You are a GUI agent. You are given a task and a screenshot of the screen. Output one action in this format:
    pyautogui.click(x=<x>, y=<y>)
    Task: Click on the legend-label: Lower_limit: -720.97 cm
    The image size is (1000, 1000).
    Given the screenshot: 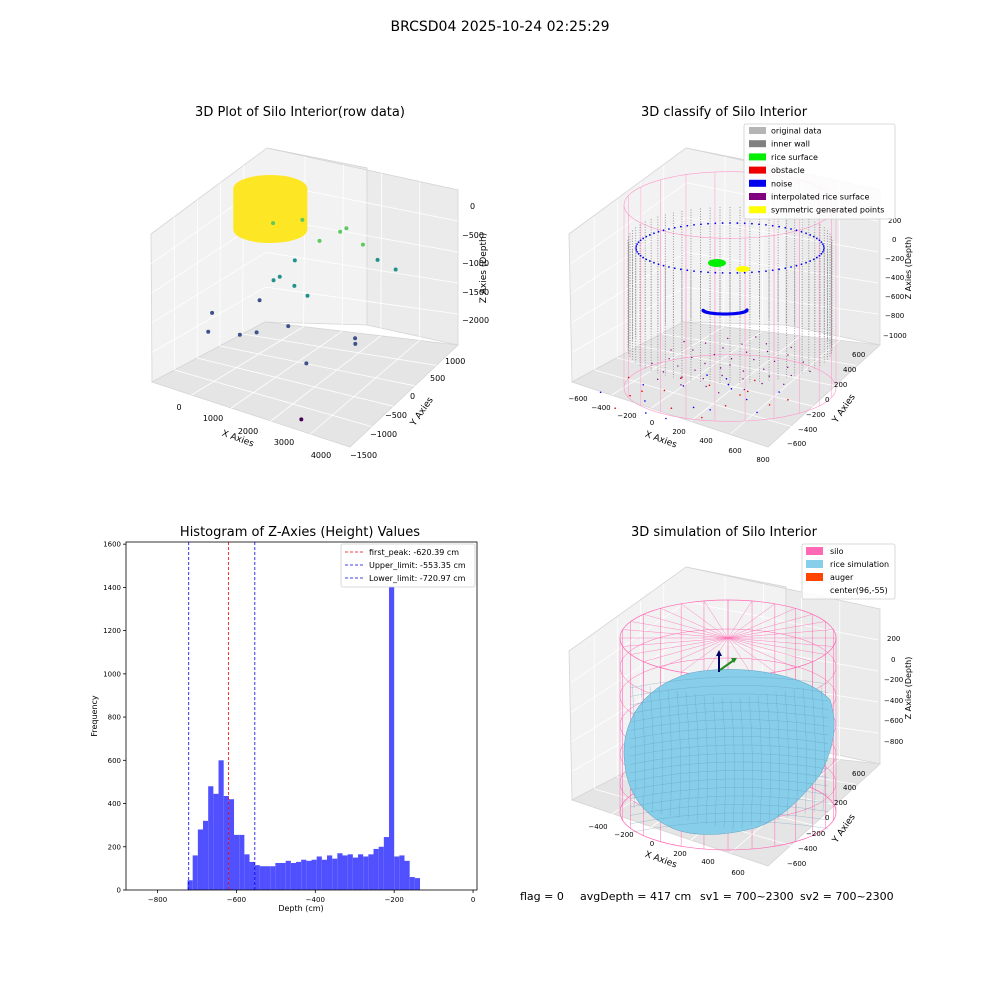 What is the action you would take?
    pyautogui.click(x=417, y=578)
    